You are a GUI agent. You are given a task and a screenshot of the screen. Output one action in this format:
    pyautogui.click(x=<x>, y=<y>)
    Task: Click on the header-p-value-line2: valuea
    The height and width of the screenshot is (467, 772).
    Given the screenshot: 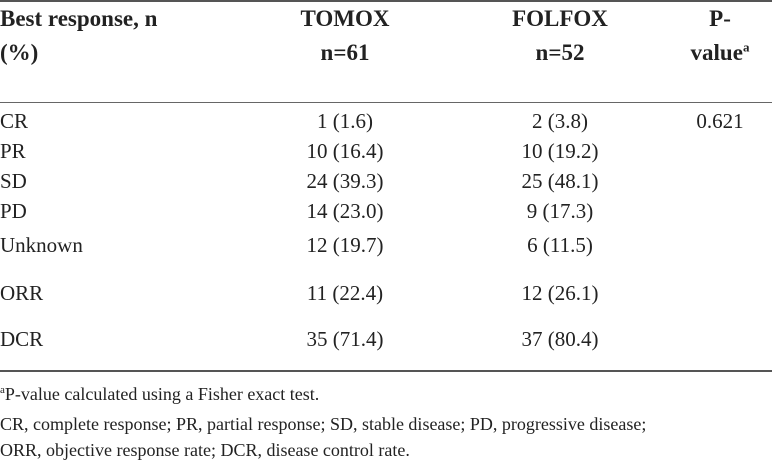 What is the action you would take?
    pyautogui.click(x=720, y=53)
    